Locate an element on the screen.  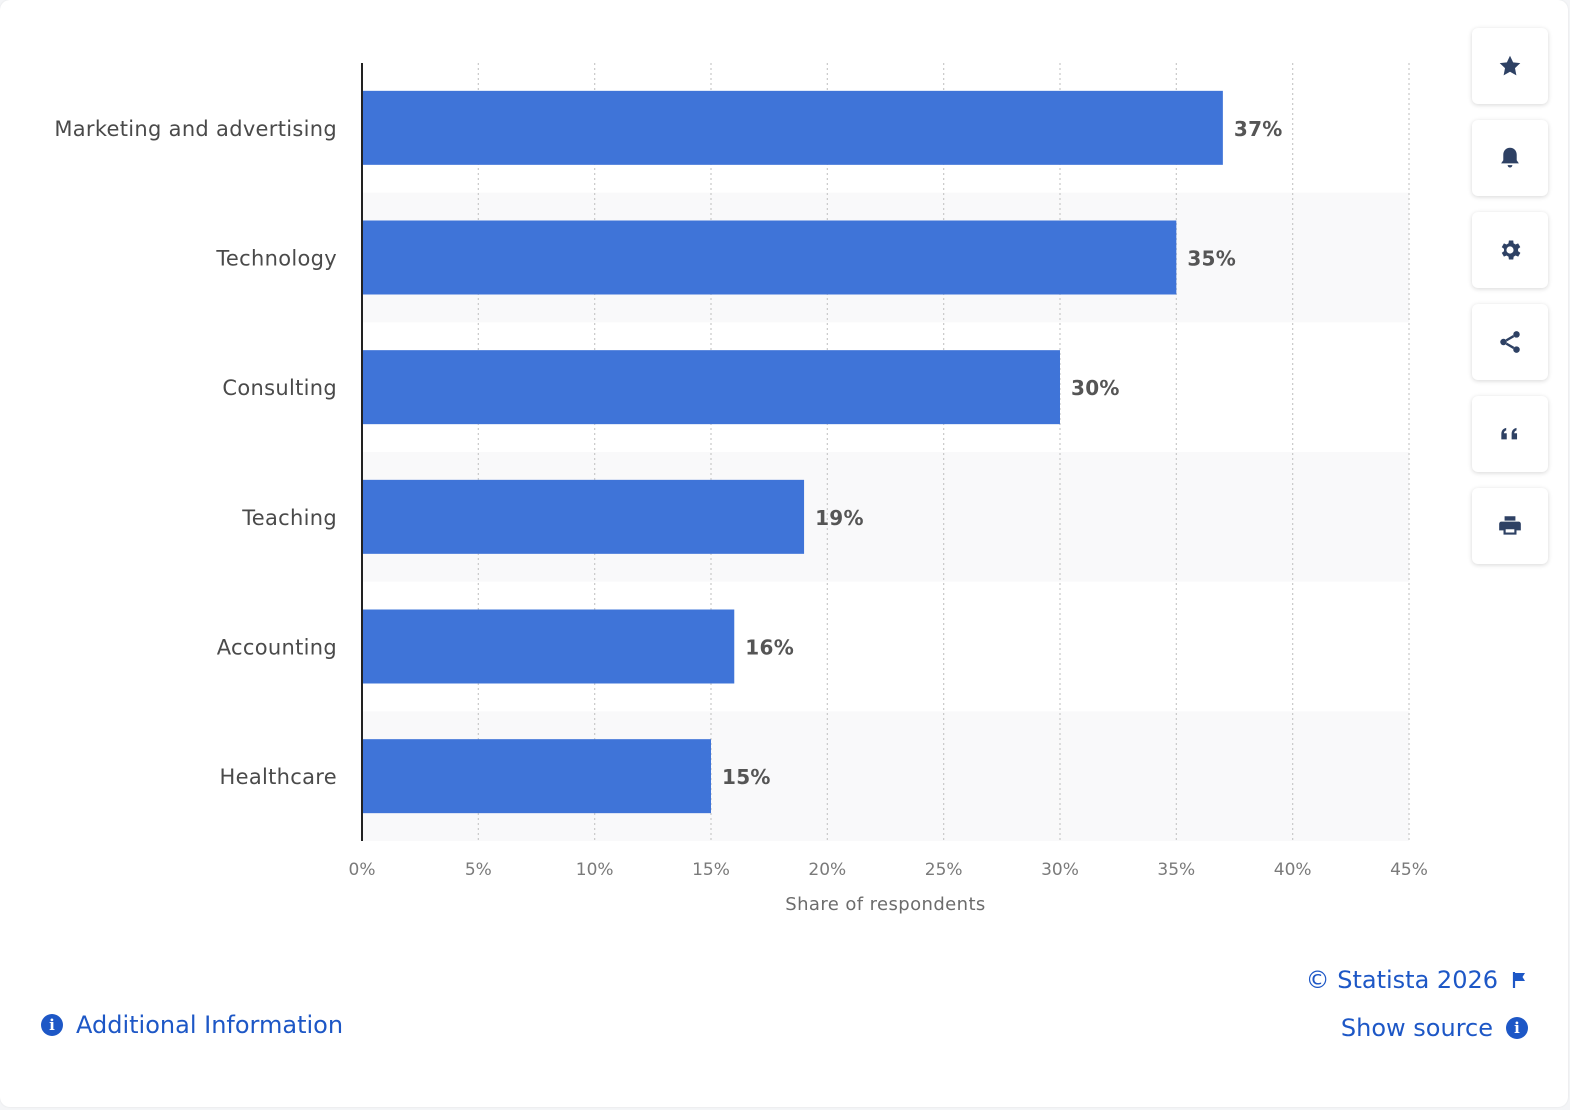
x-tick-label: 15% is located at coordinates (711, 870).